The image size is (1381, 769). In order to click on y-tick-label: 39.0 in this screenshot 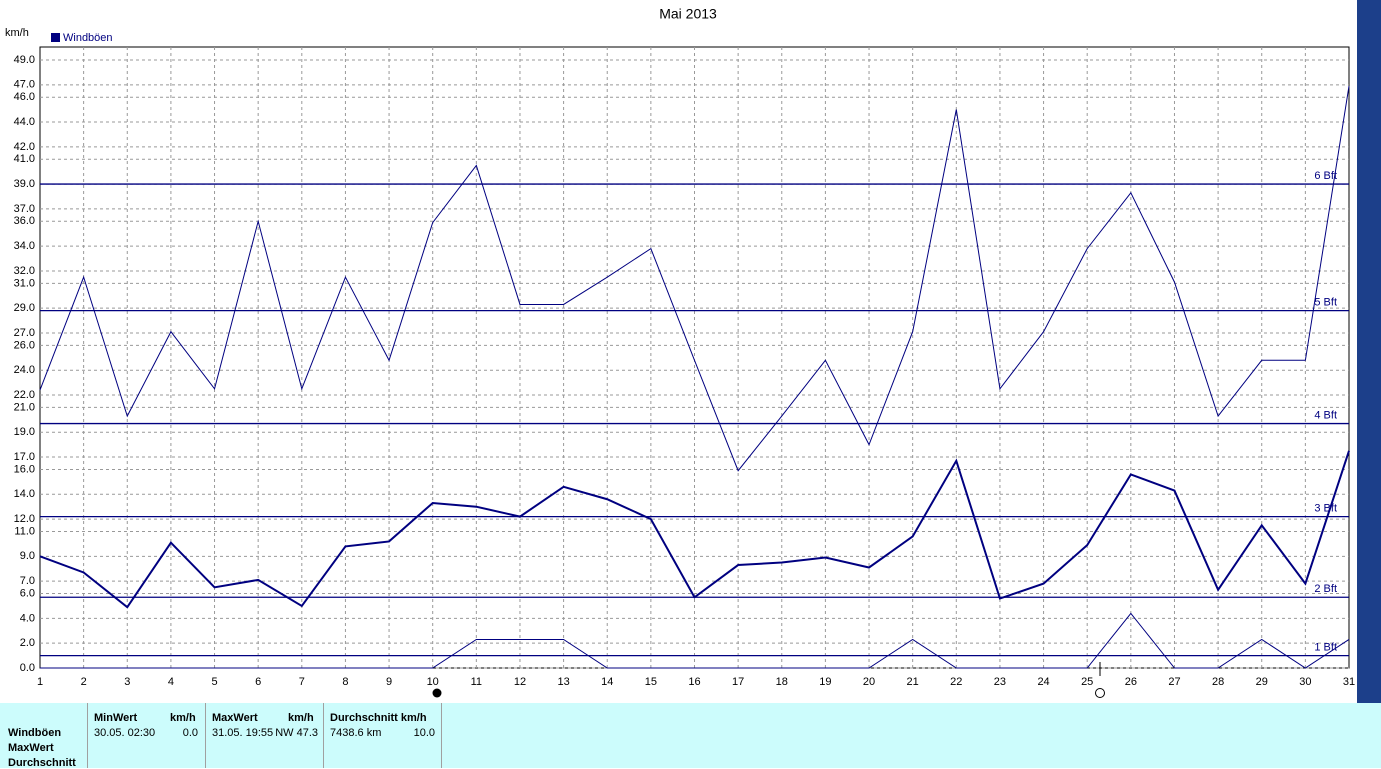, I will do `click(24, 184)`.